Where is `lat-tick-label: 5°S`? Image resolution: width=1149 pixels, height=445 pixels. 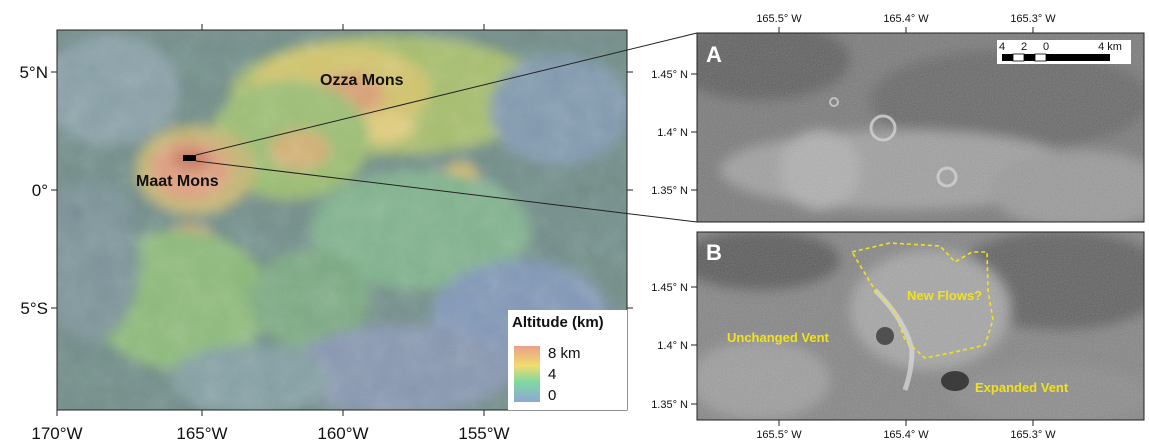
lat-tick-label: 5°S is located at coordinates (34, 308).